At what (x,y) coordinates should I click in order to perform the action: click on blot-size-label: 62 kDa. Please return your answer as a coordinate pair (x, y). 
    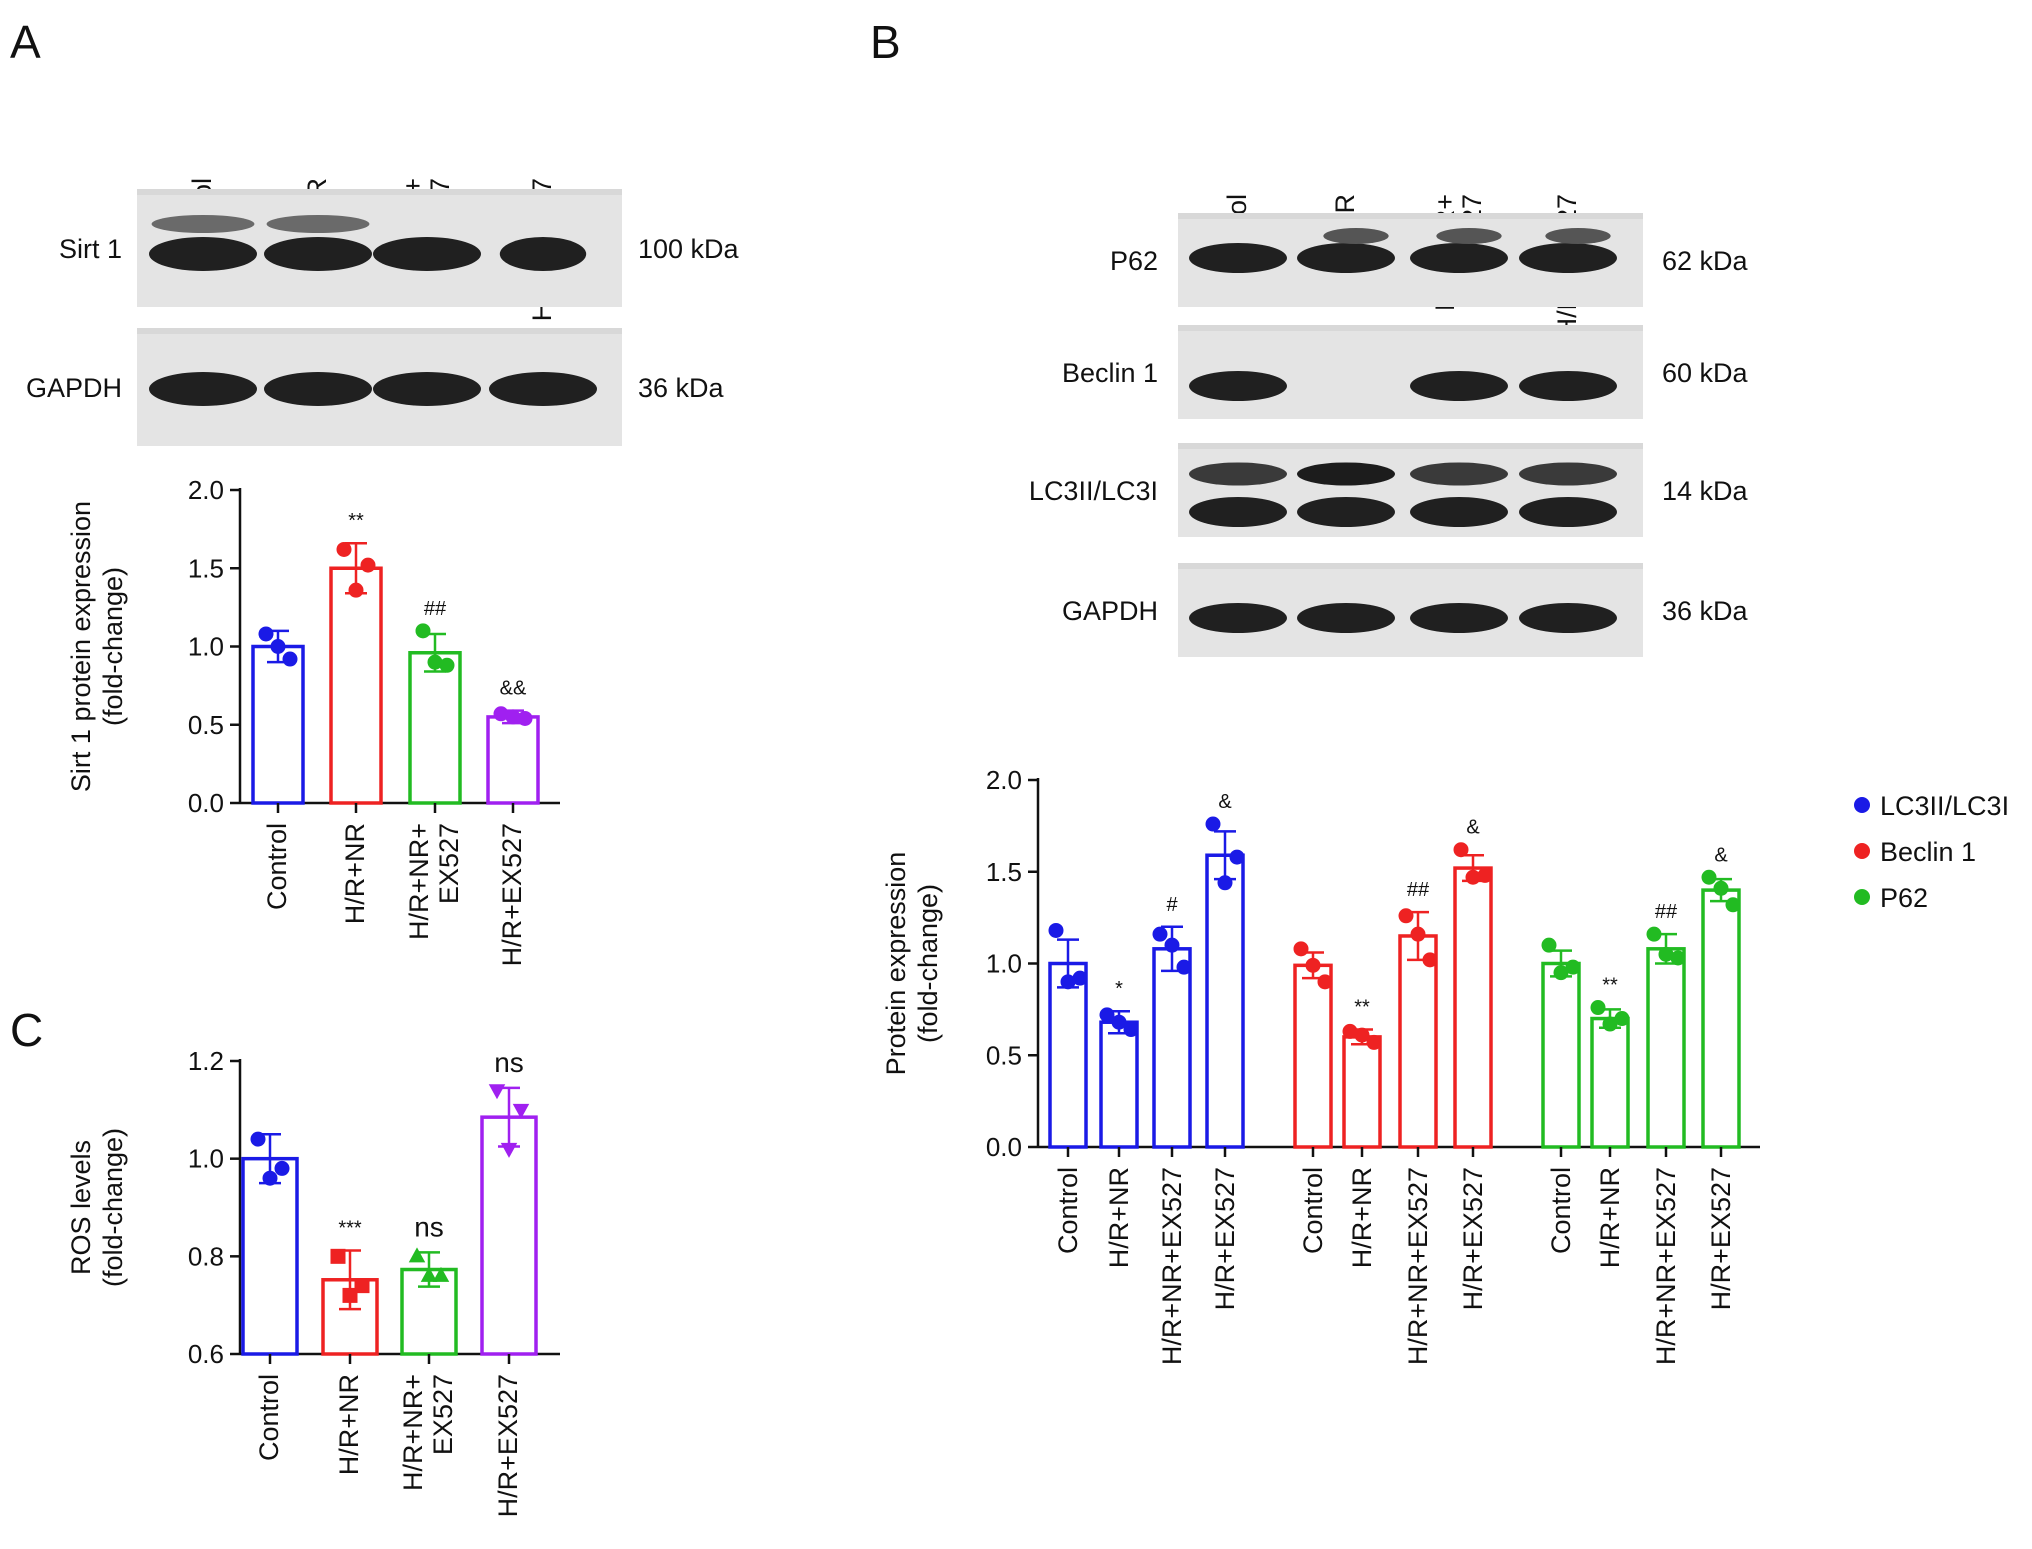
    Looking at the image, I should click on (1705, 261).